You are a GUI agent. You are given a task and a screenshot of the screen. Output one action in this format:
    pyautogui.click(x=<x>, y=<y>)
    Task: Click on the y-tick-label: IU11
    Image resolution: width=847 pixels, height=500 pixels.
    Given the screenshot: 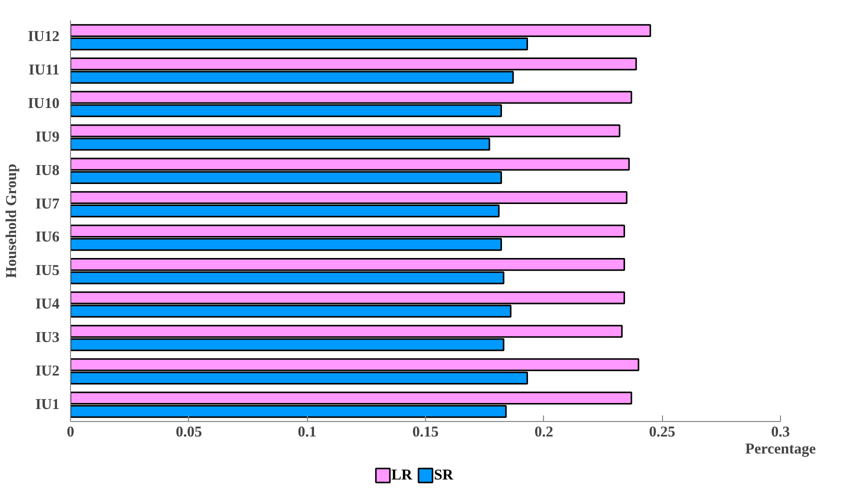 What is the action you would take?
    pyautogui.click(x=44, y=70)
    